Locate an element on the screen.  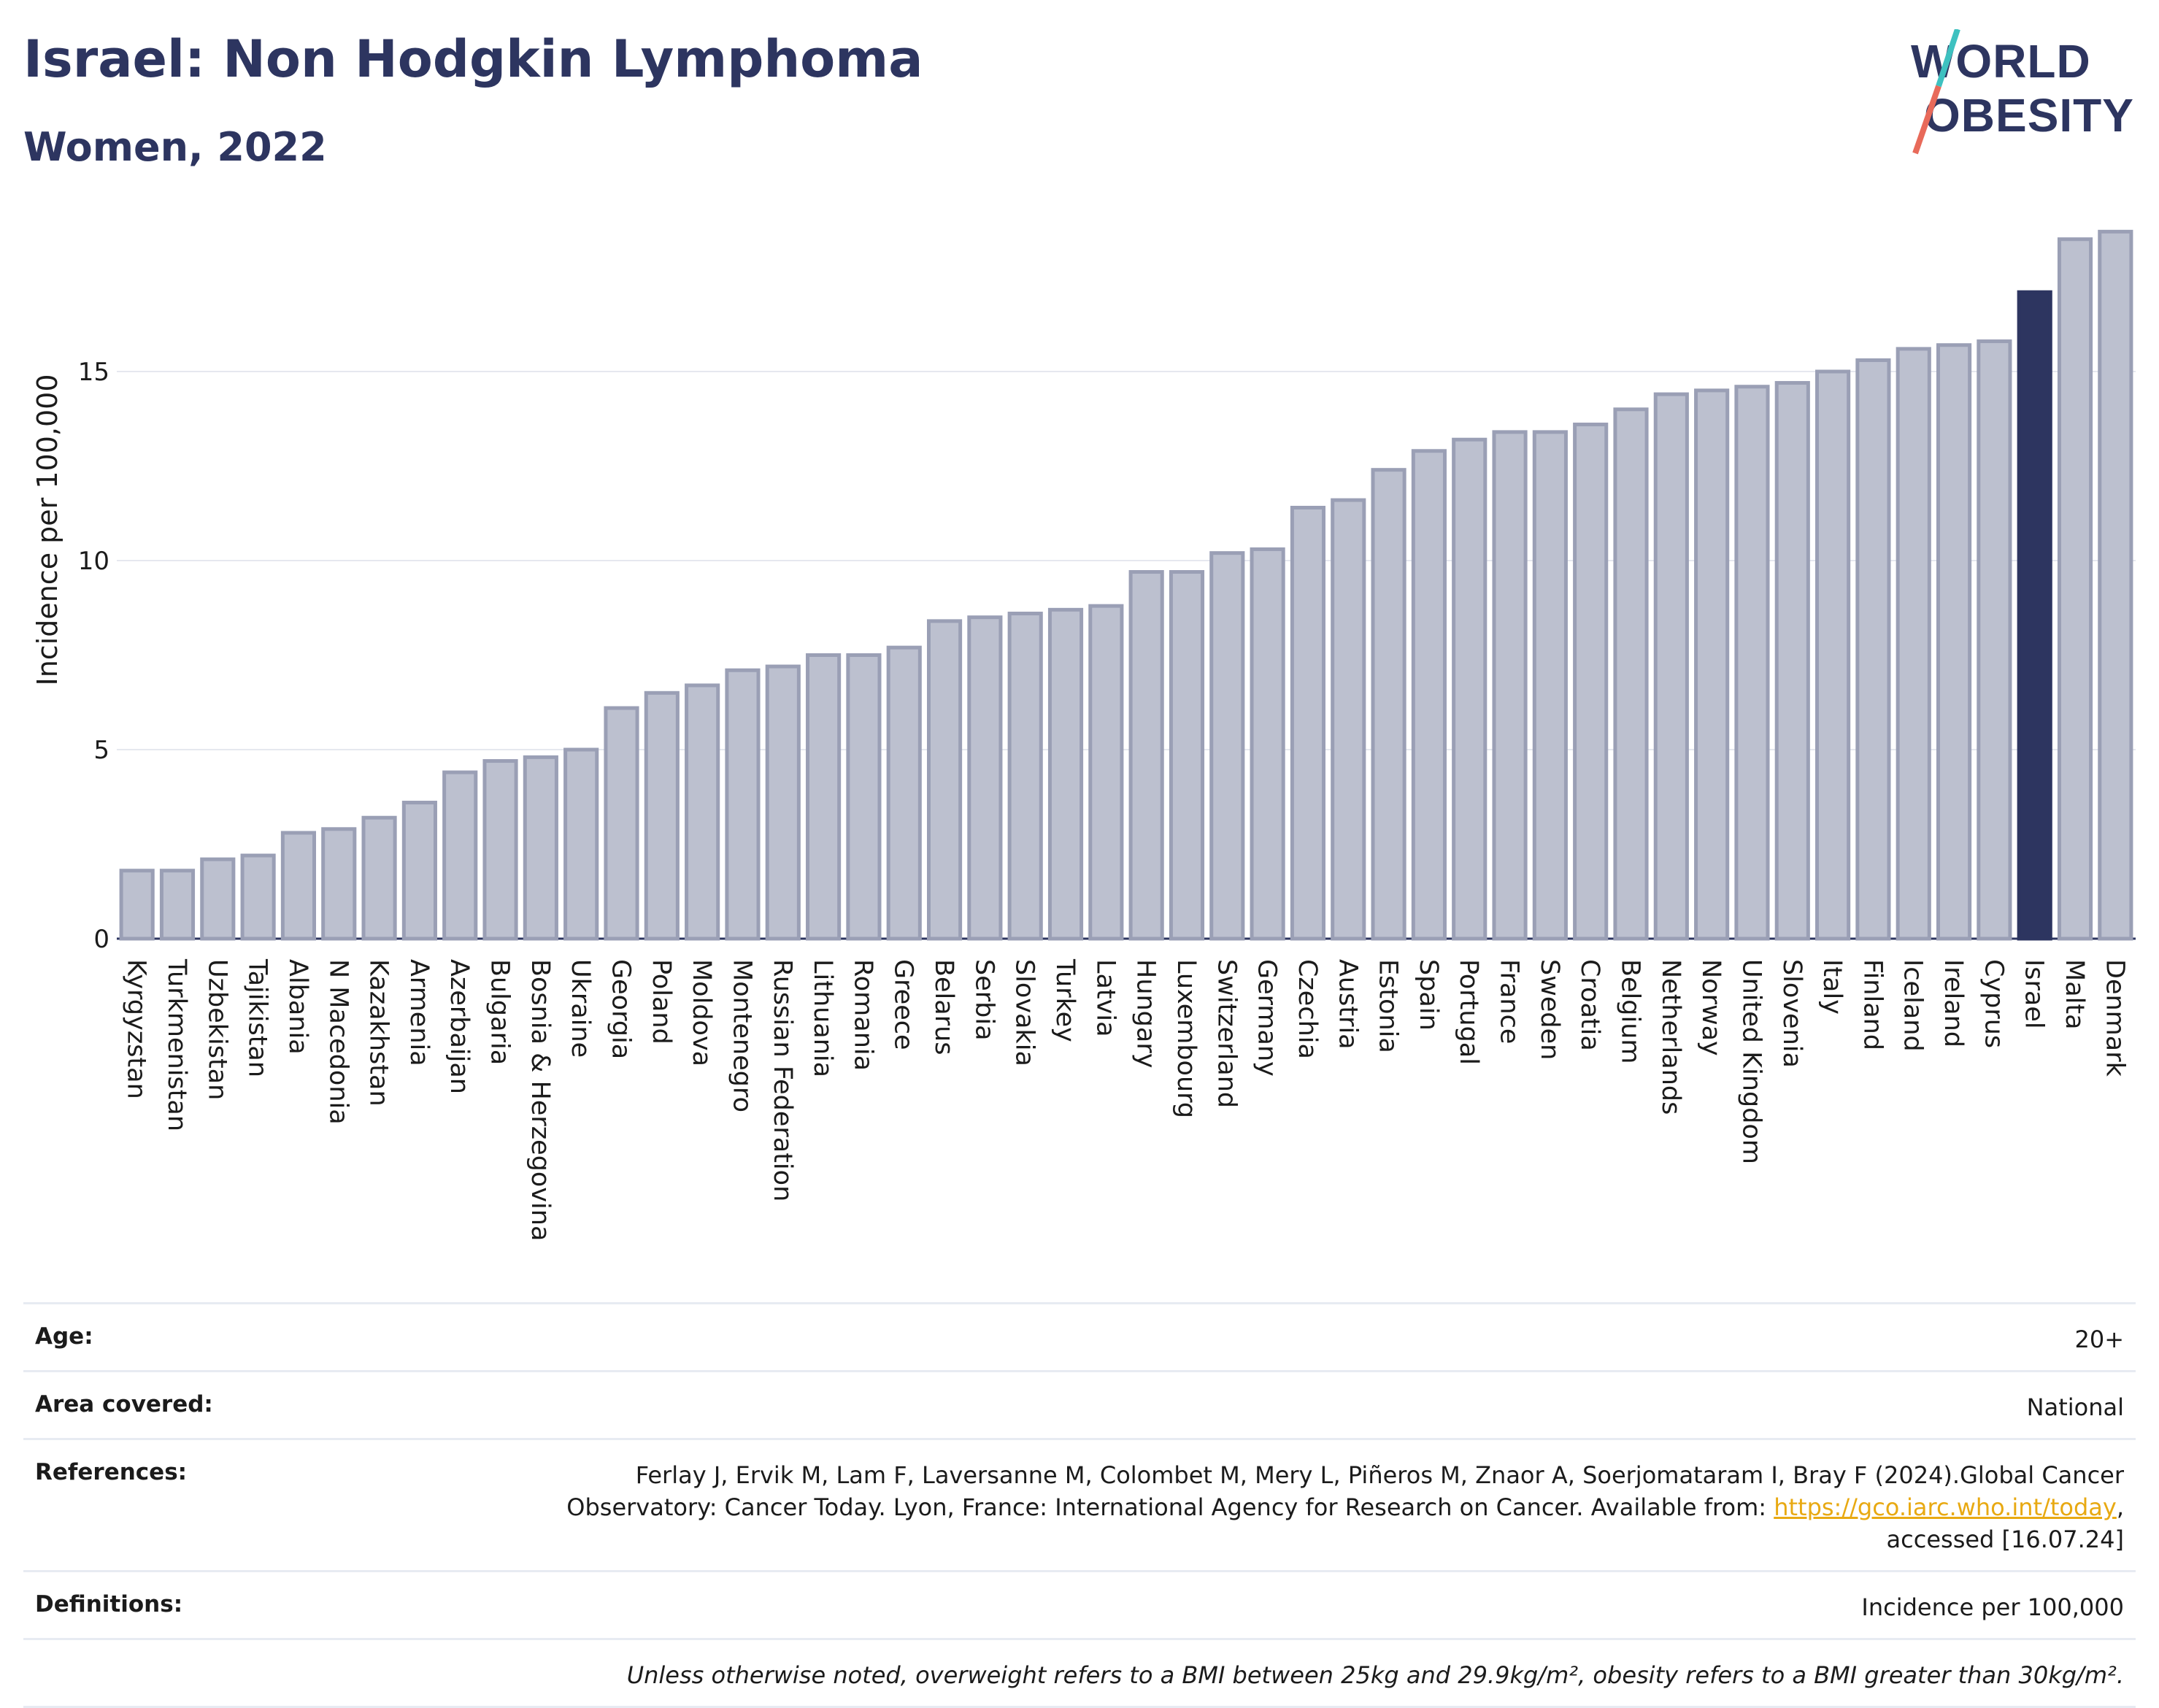
x-tick-label: Montenegro is located at coordinates (742, 1035).